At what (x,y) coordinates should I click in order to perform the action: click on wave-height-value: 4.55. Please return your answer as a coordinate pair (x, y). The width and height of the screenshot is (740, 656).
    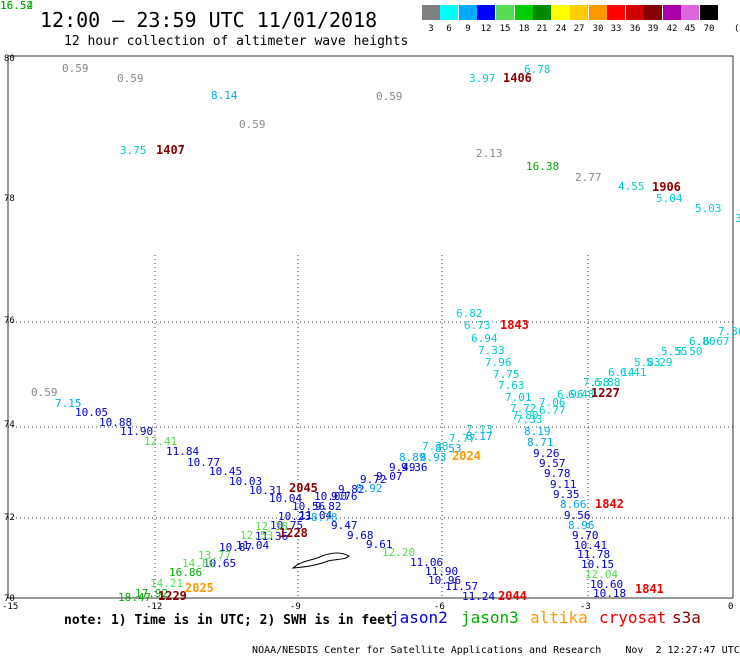
    Looking at the image, I should click on (631, 186).